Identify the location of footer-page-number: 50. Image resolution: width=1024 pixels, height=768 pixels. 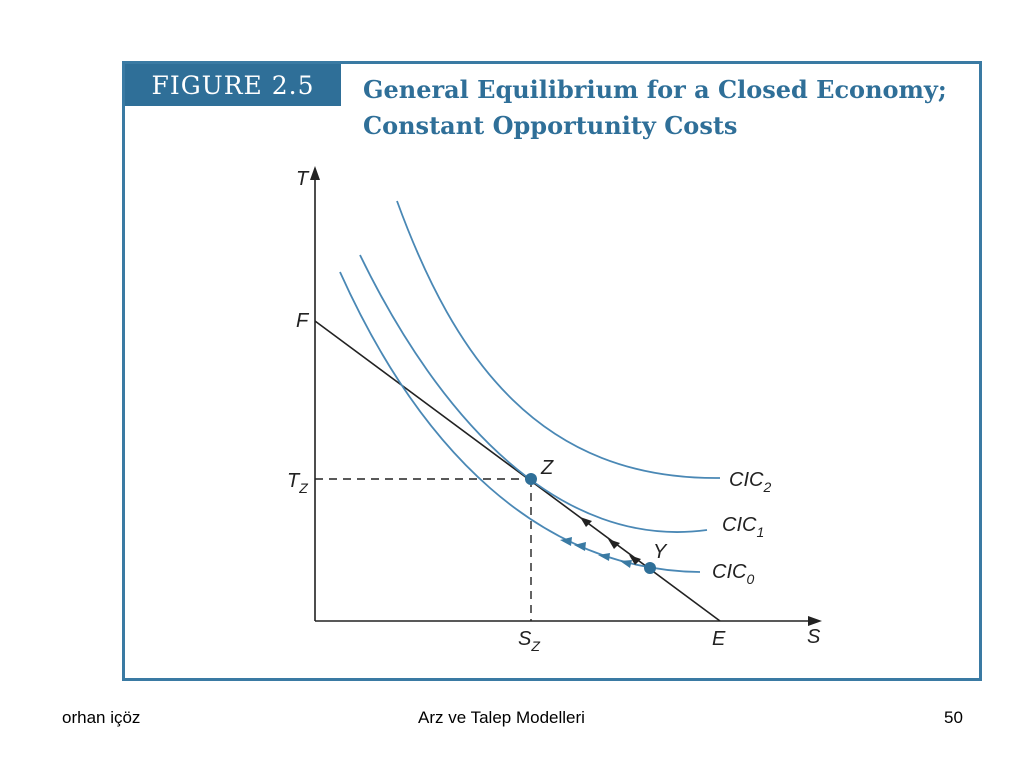
(953, 717).